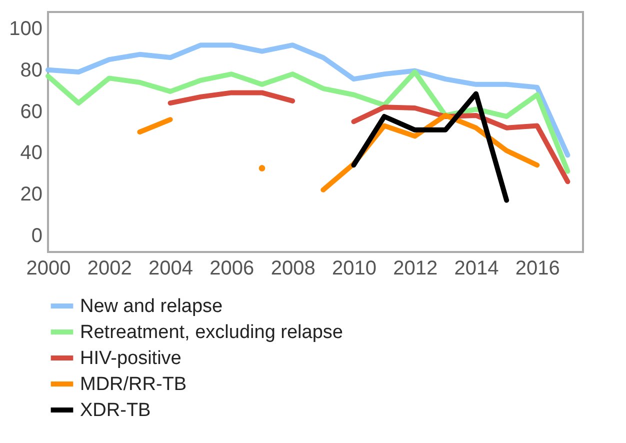 This screenshot has height=443, width=626. What do you see at coordinates (31, 195) in the screenshot?
I see `y-tick-label: 20` at bounding box center [31, 195].